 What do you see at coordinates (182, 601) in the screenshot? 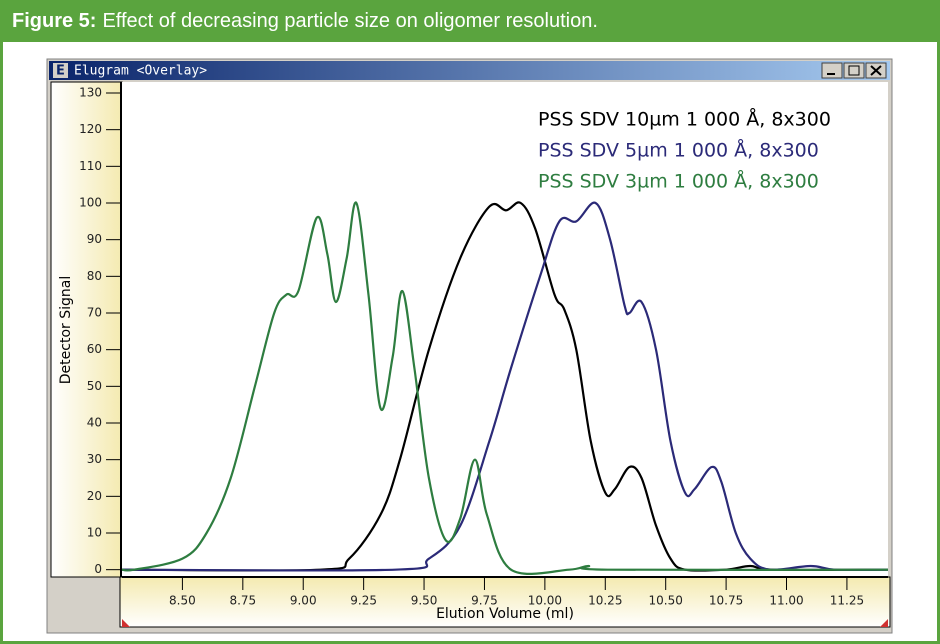
I see `x-tick-label: 8.50` at bounding box center [182, 601].